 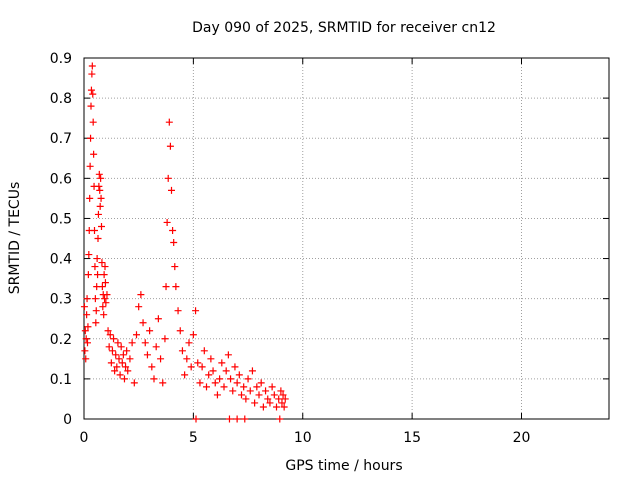 What do you see at coordinates (61, 139) in the screenshot?
I see `y-tick-label: 0.7` at bounding box center [61, 139].